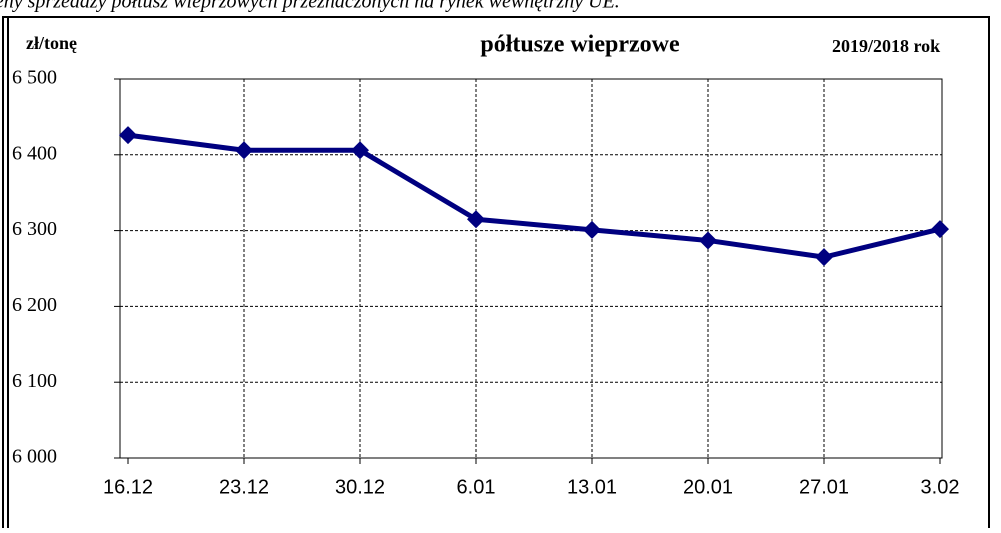 This screenshot has width=1001, height=533. Describe the element at coordinates (592, 487) in the screenshot. I see `x-tick-label: 13.01` at that location.